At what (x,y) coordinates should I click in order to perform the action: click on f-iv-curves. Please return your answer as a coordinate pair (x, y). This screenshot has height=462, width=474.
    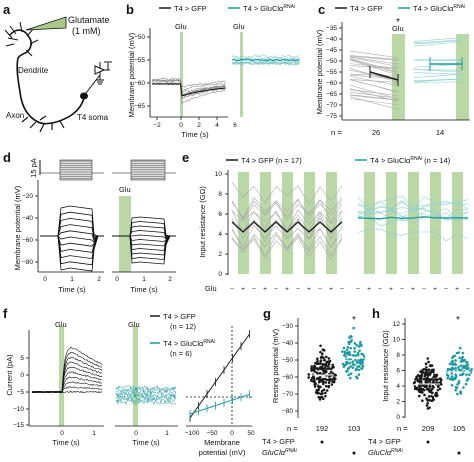
    Looking at the image, I should click on (219, 376).